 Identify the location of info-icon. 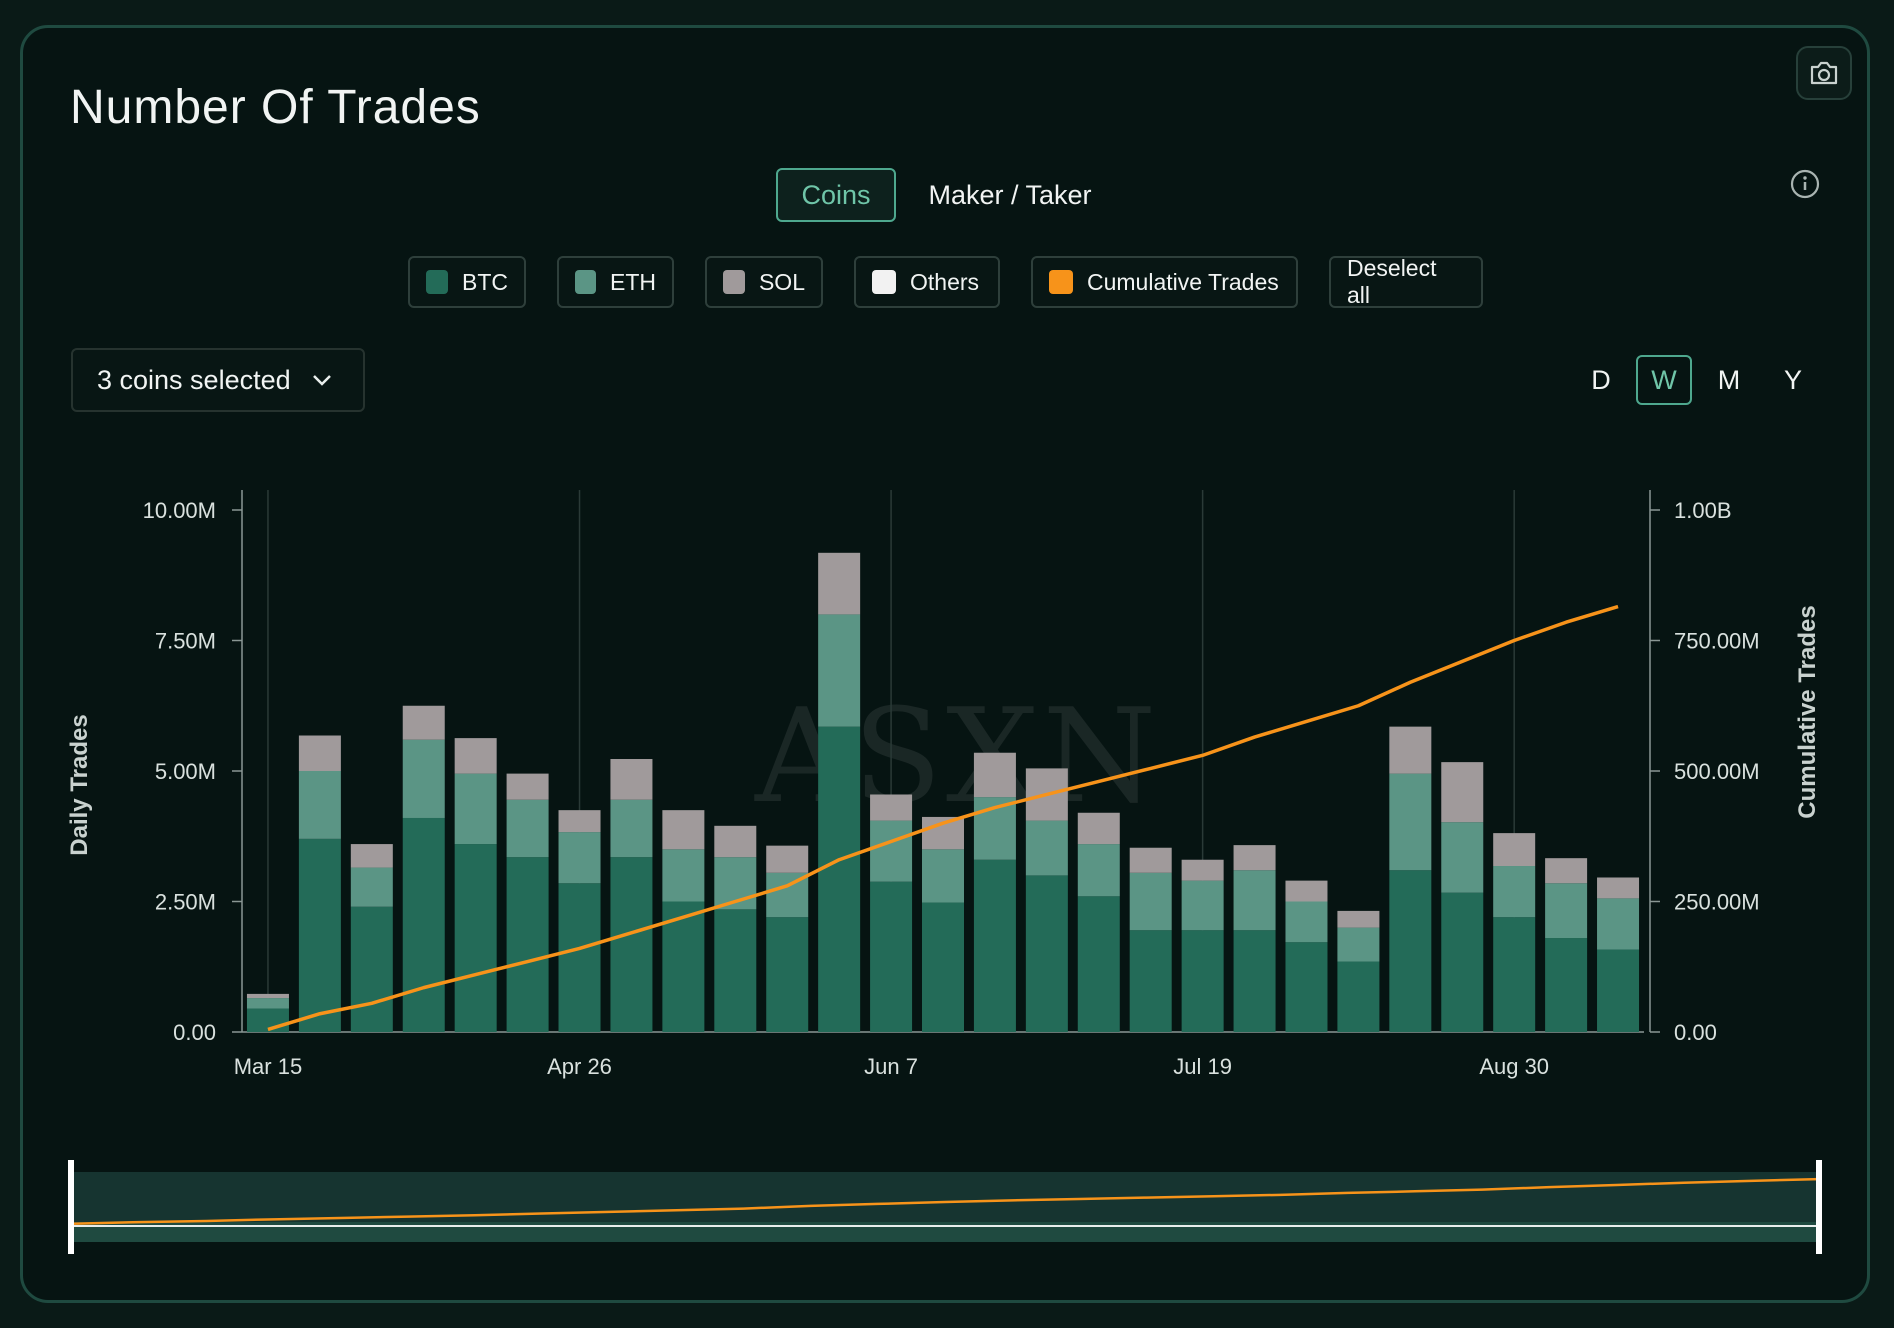
(1805, 184).